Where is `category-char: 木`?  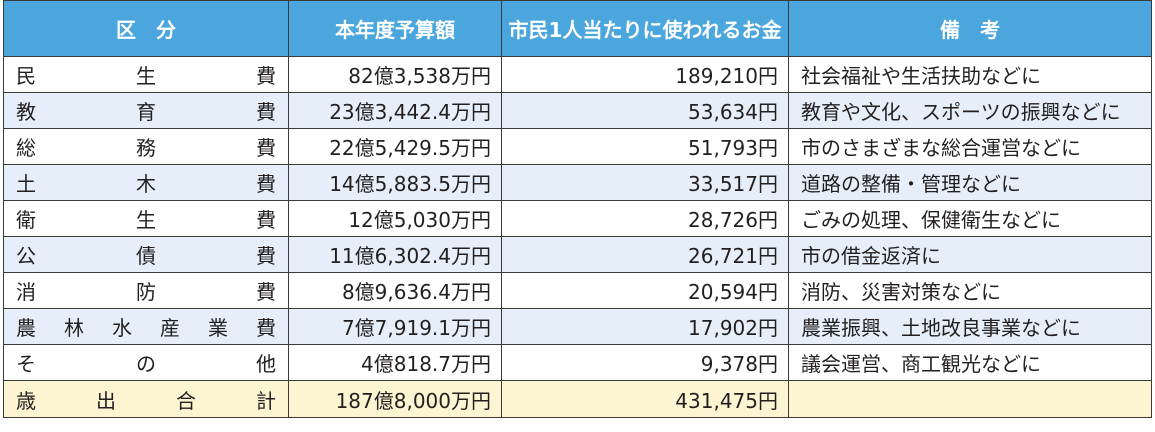 category-char: 木 is located at coordinates (146, 184).